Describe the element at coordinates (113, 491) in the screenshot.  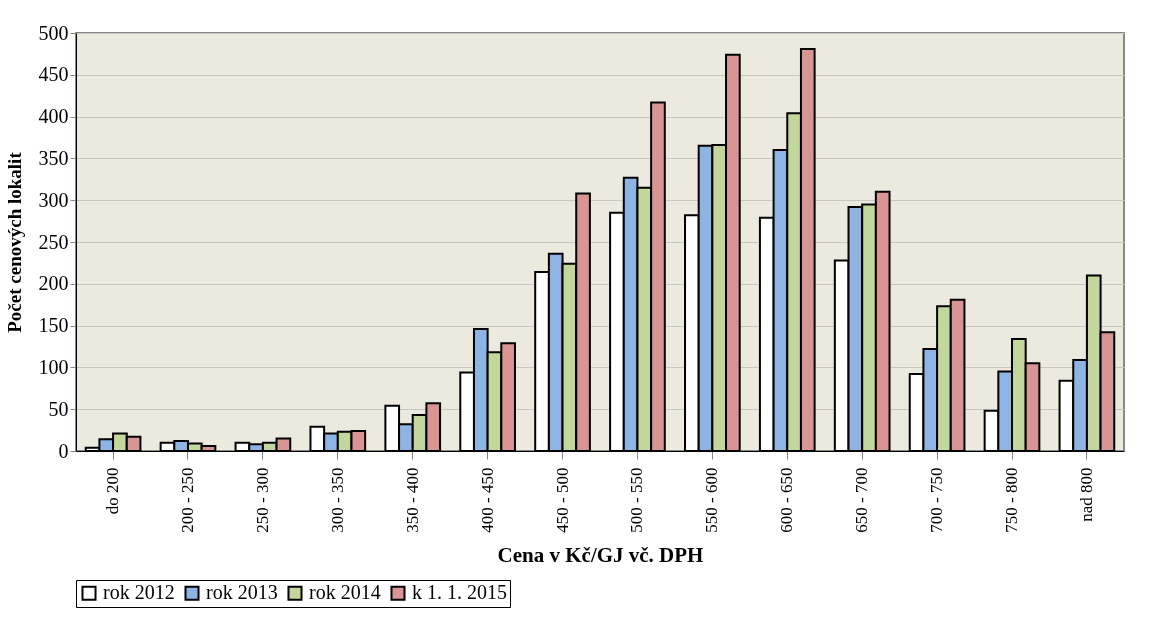
I see `x-tick-label: do 200` at that location.